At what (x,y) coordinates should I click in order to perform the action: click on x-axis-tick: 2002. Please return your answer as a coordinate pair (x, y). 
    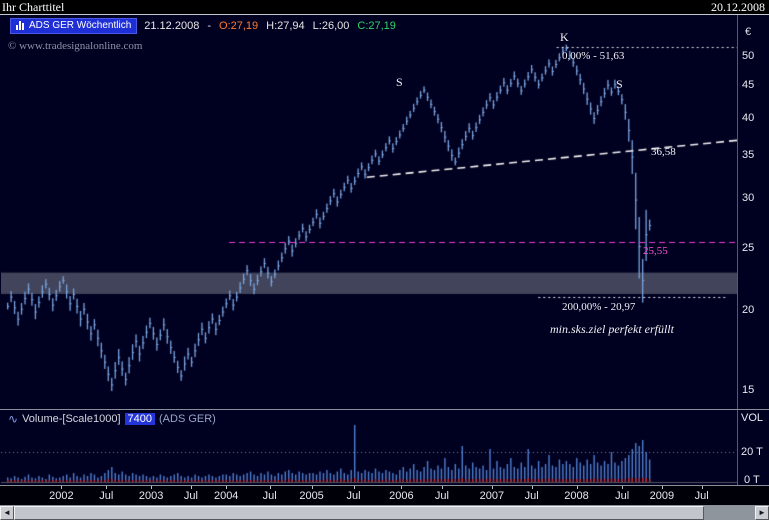
    Looking at the image, I should click on (61, 496).